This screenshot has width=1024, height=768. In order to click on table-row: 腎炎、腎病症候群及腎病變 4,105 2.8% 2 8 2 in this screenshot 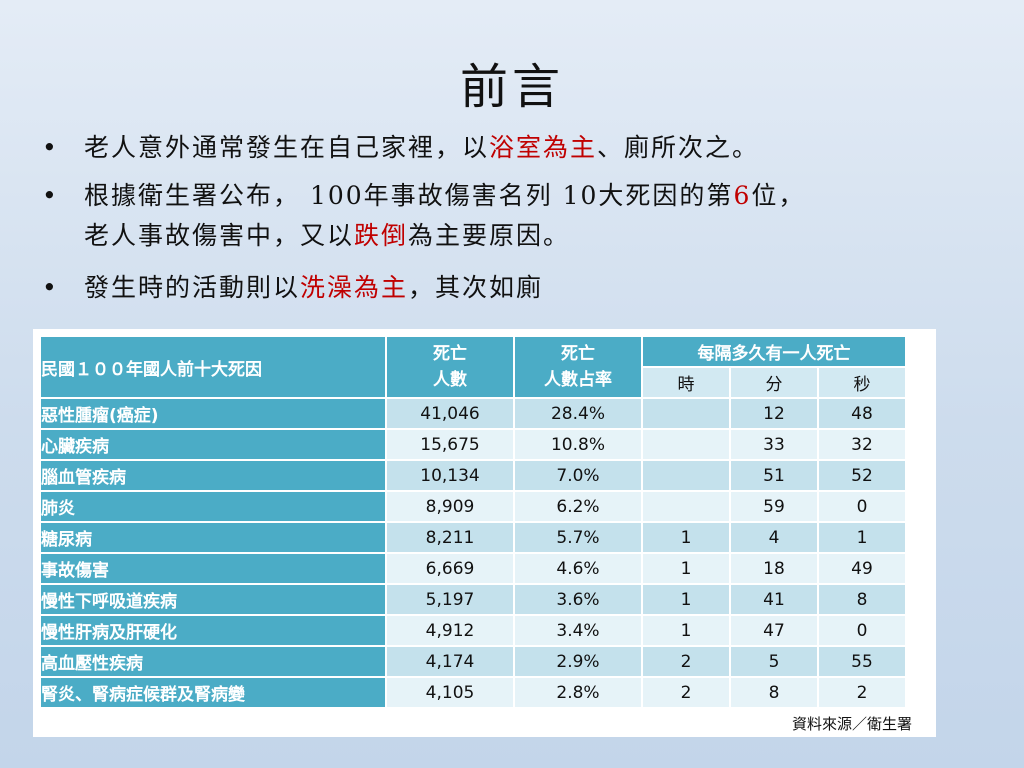, I will do `click(473, 692)`.